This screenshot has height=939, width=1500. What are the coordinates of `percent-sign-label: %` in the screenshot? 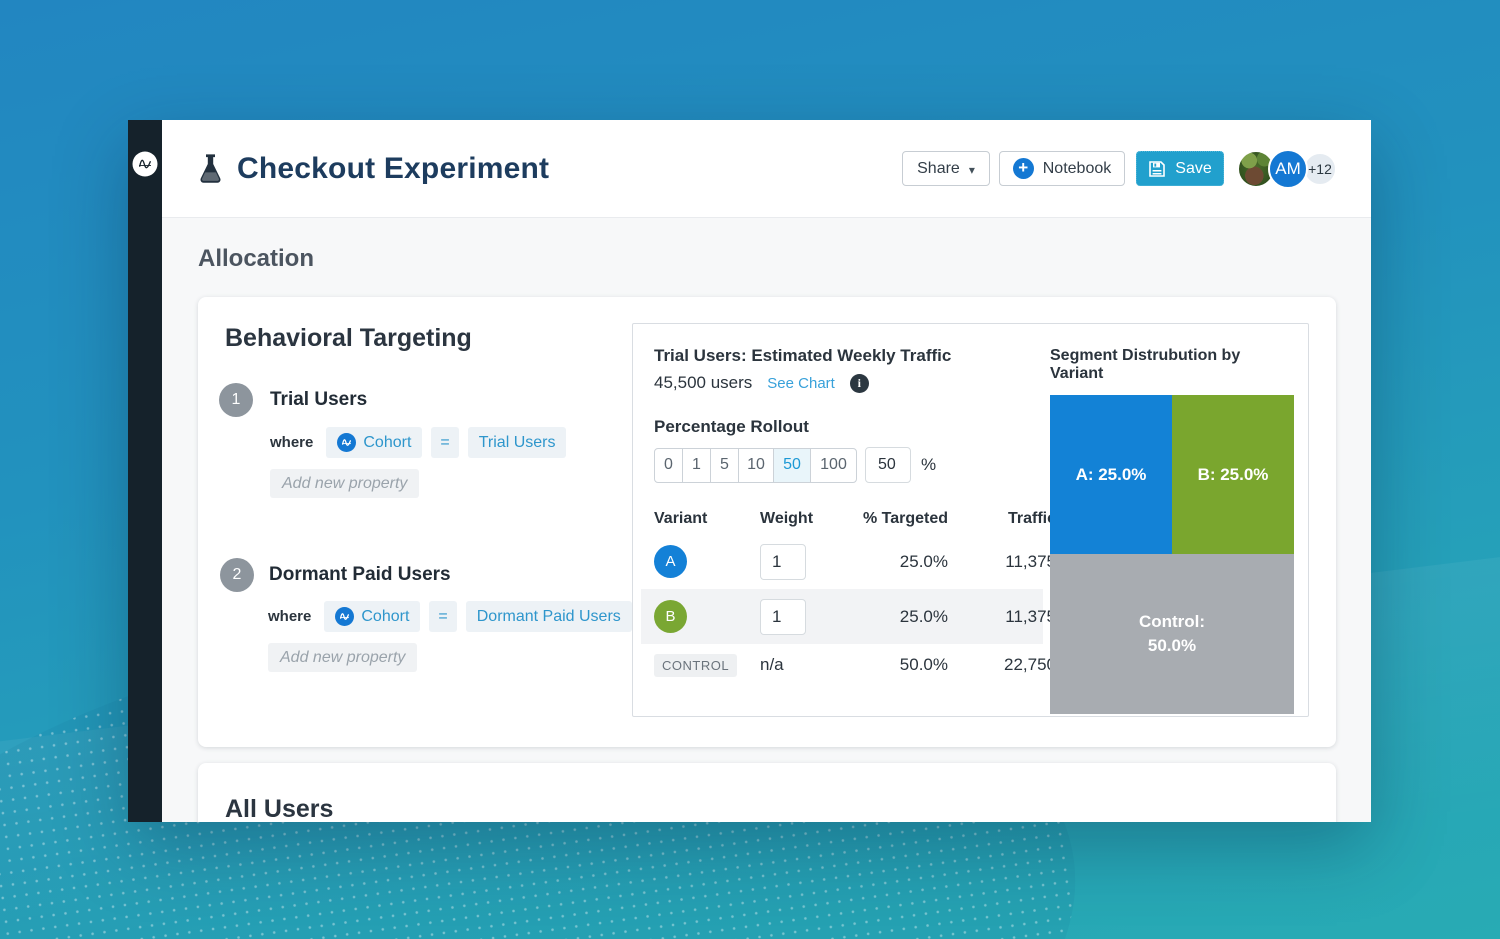 It's located at (929, 464).